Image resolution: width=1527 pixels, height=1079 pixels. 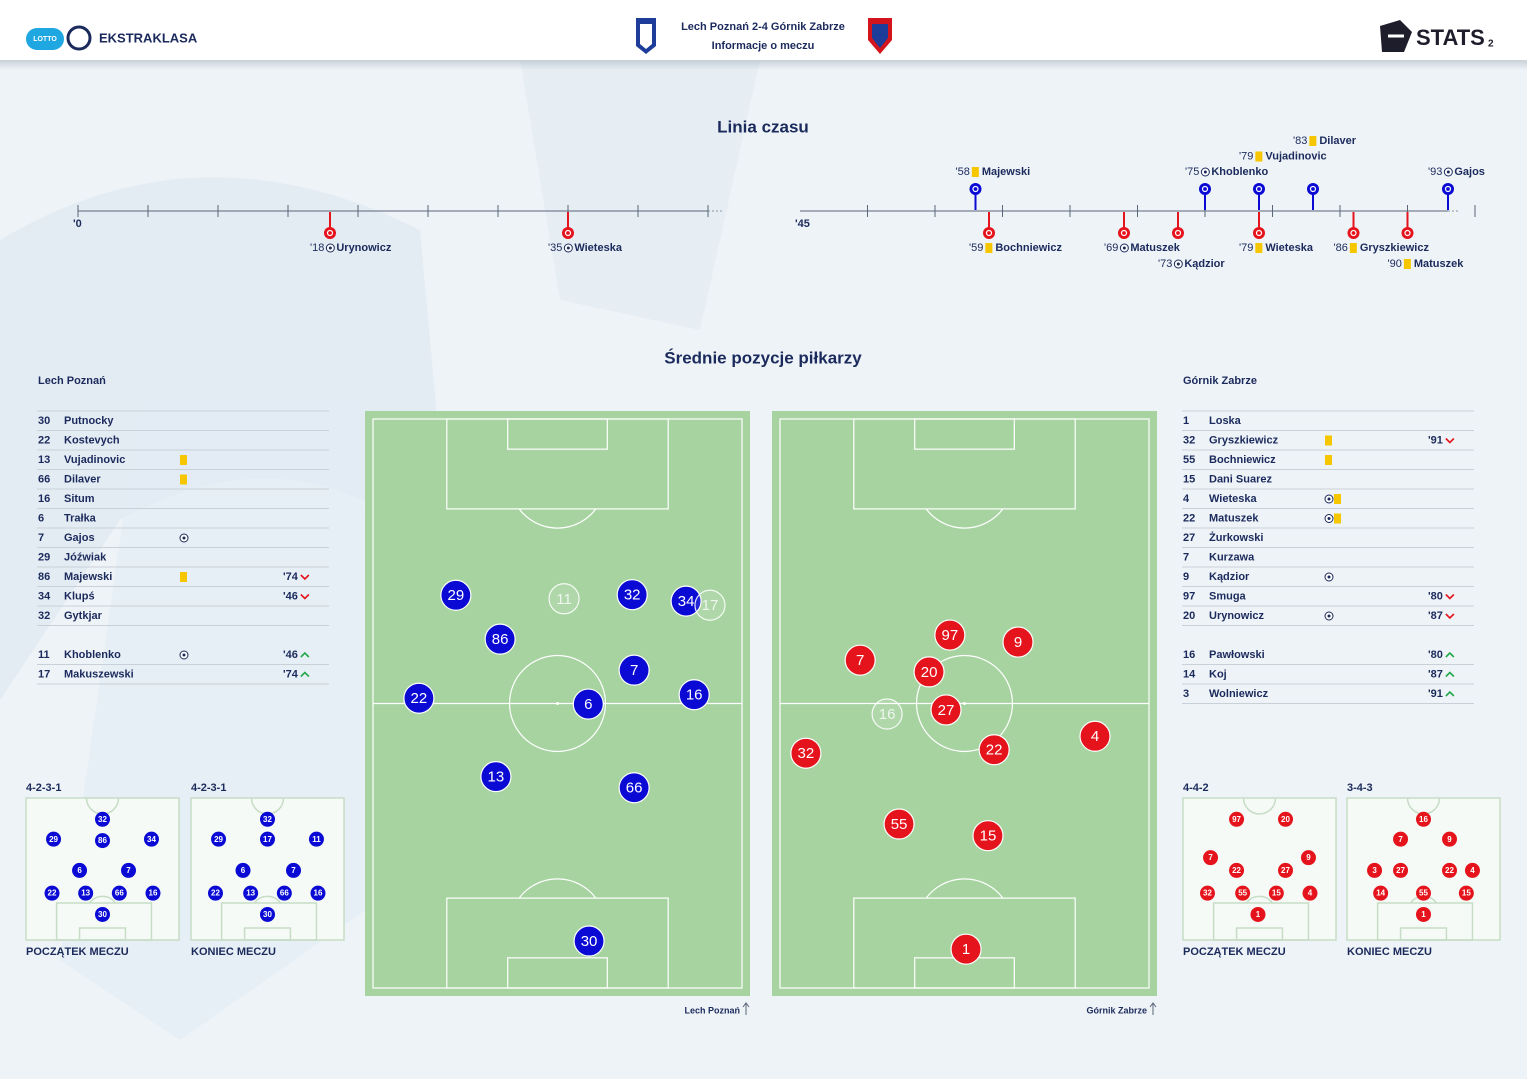 I want to click on sub-minute: '87, so click(x=1435, y=674).